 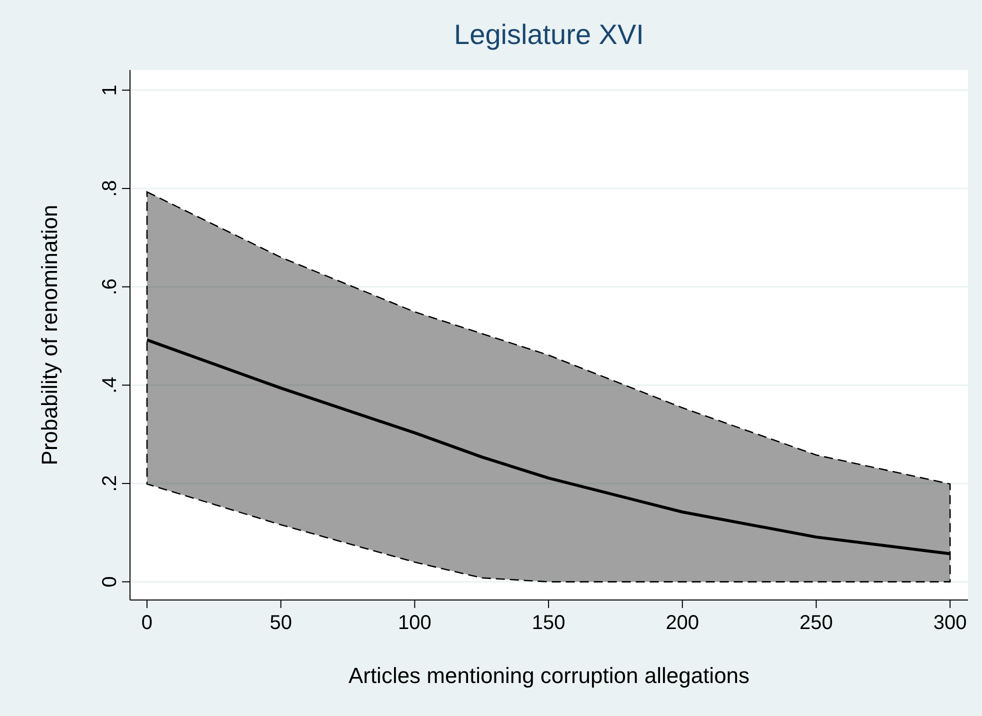 What do you see at coordinates (110, 582) in the screenshot?
I see `y-tick-label: 0` at bounding box center [110, 582].